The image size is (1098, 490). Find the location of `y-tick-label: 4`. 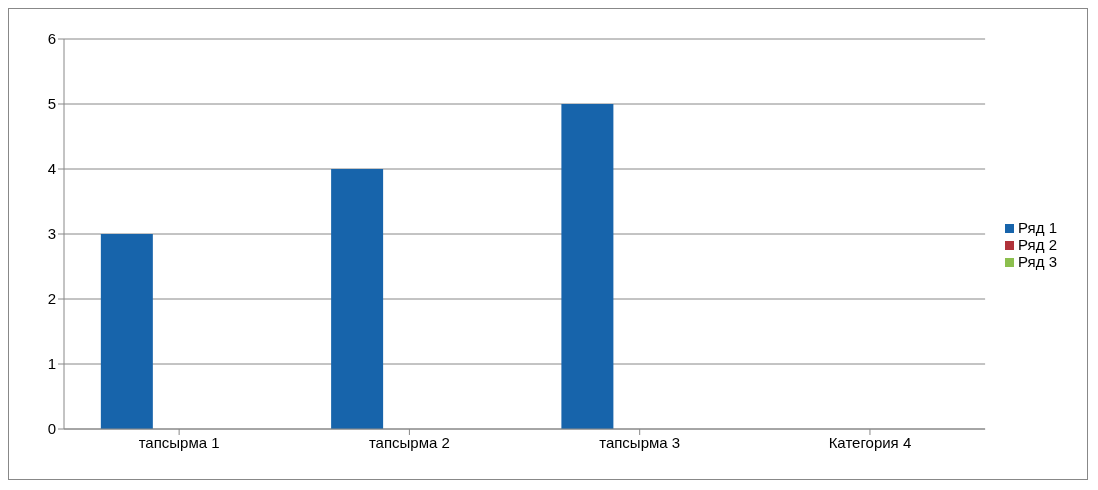

y-tick-label: 4 is located at coordinates (51, 169).